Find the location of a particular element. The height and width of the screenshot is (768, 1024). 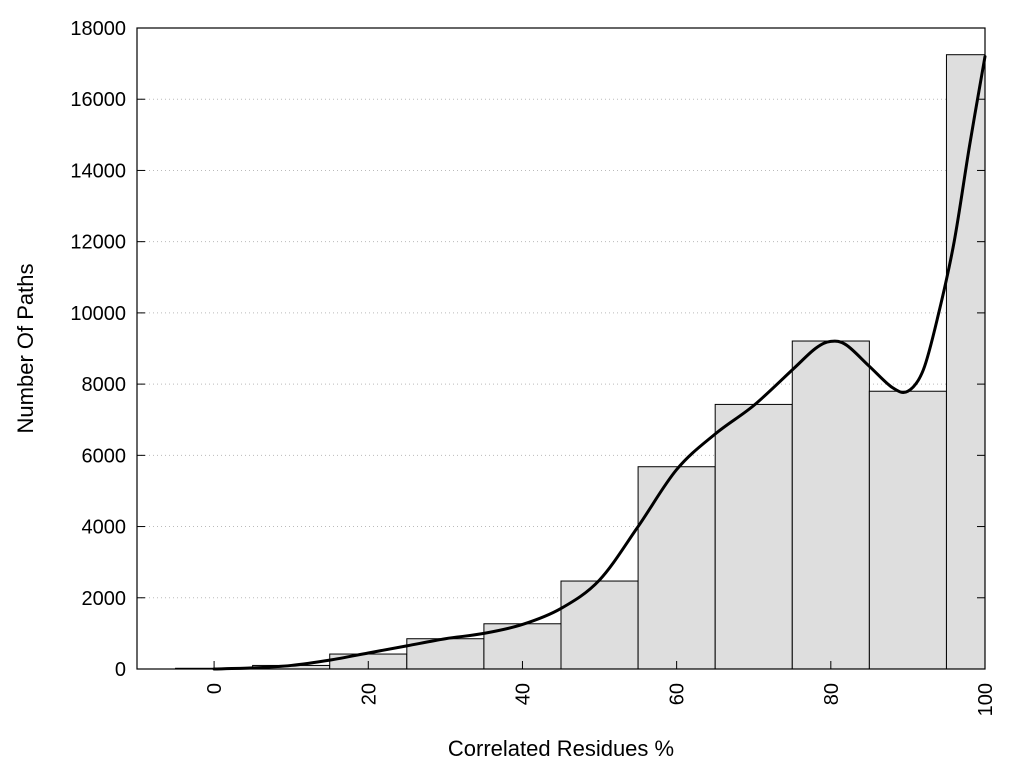

x-tick-label: 60 is located at coordinates (678, 694).